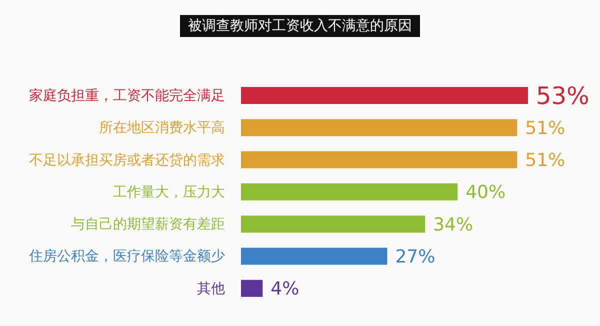 The height and width of the screenshot is (326, 600). Describe the element at coordinates (563, 96) in the screenshot. I see `data-label: 53%` at that location.